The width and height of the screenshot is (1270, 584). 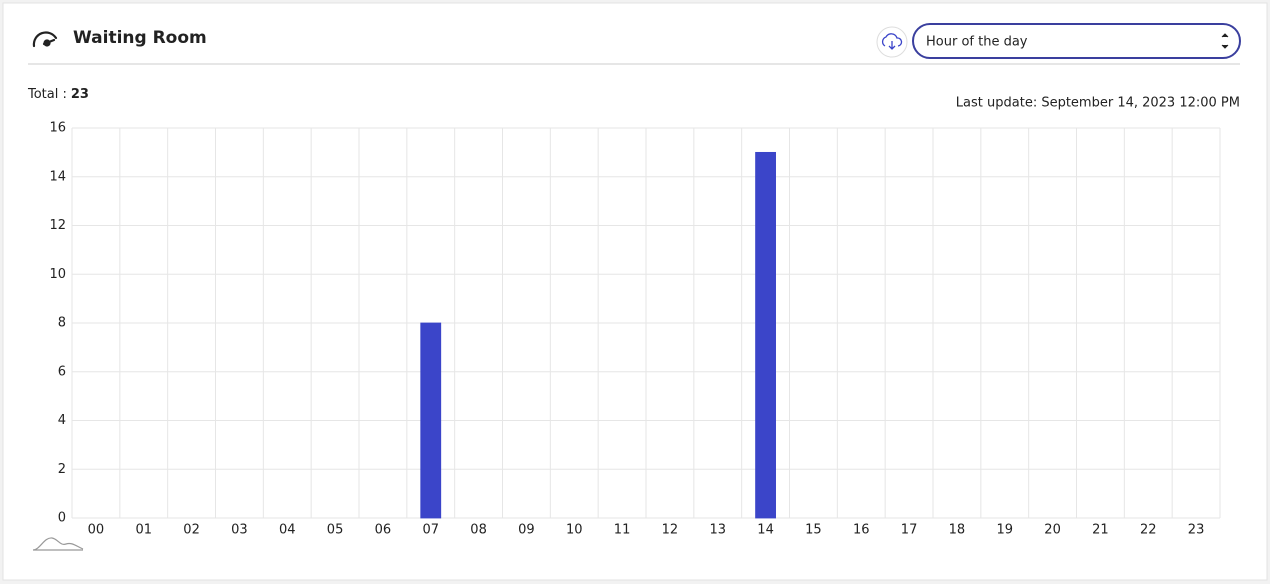 I want to click on x-tick-label: 00, so click(x=96, y=530).